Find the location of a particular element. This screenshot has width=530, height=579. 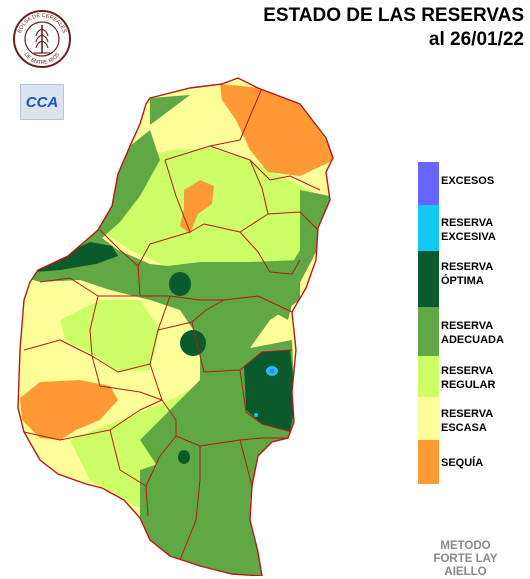

legend-label-regular: RESERVA REGULAR is located at coordinates (468, 378).